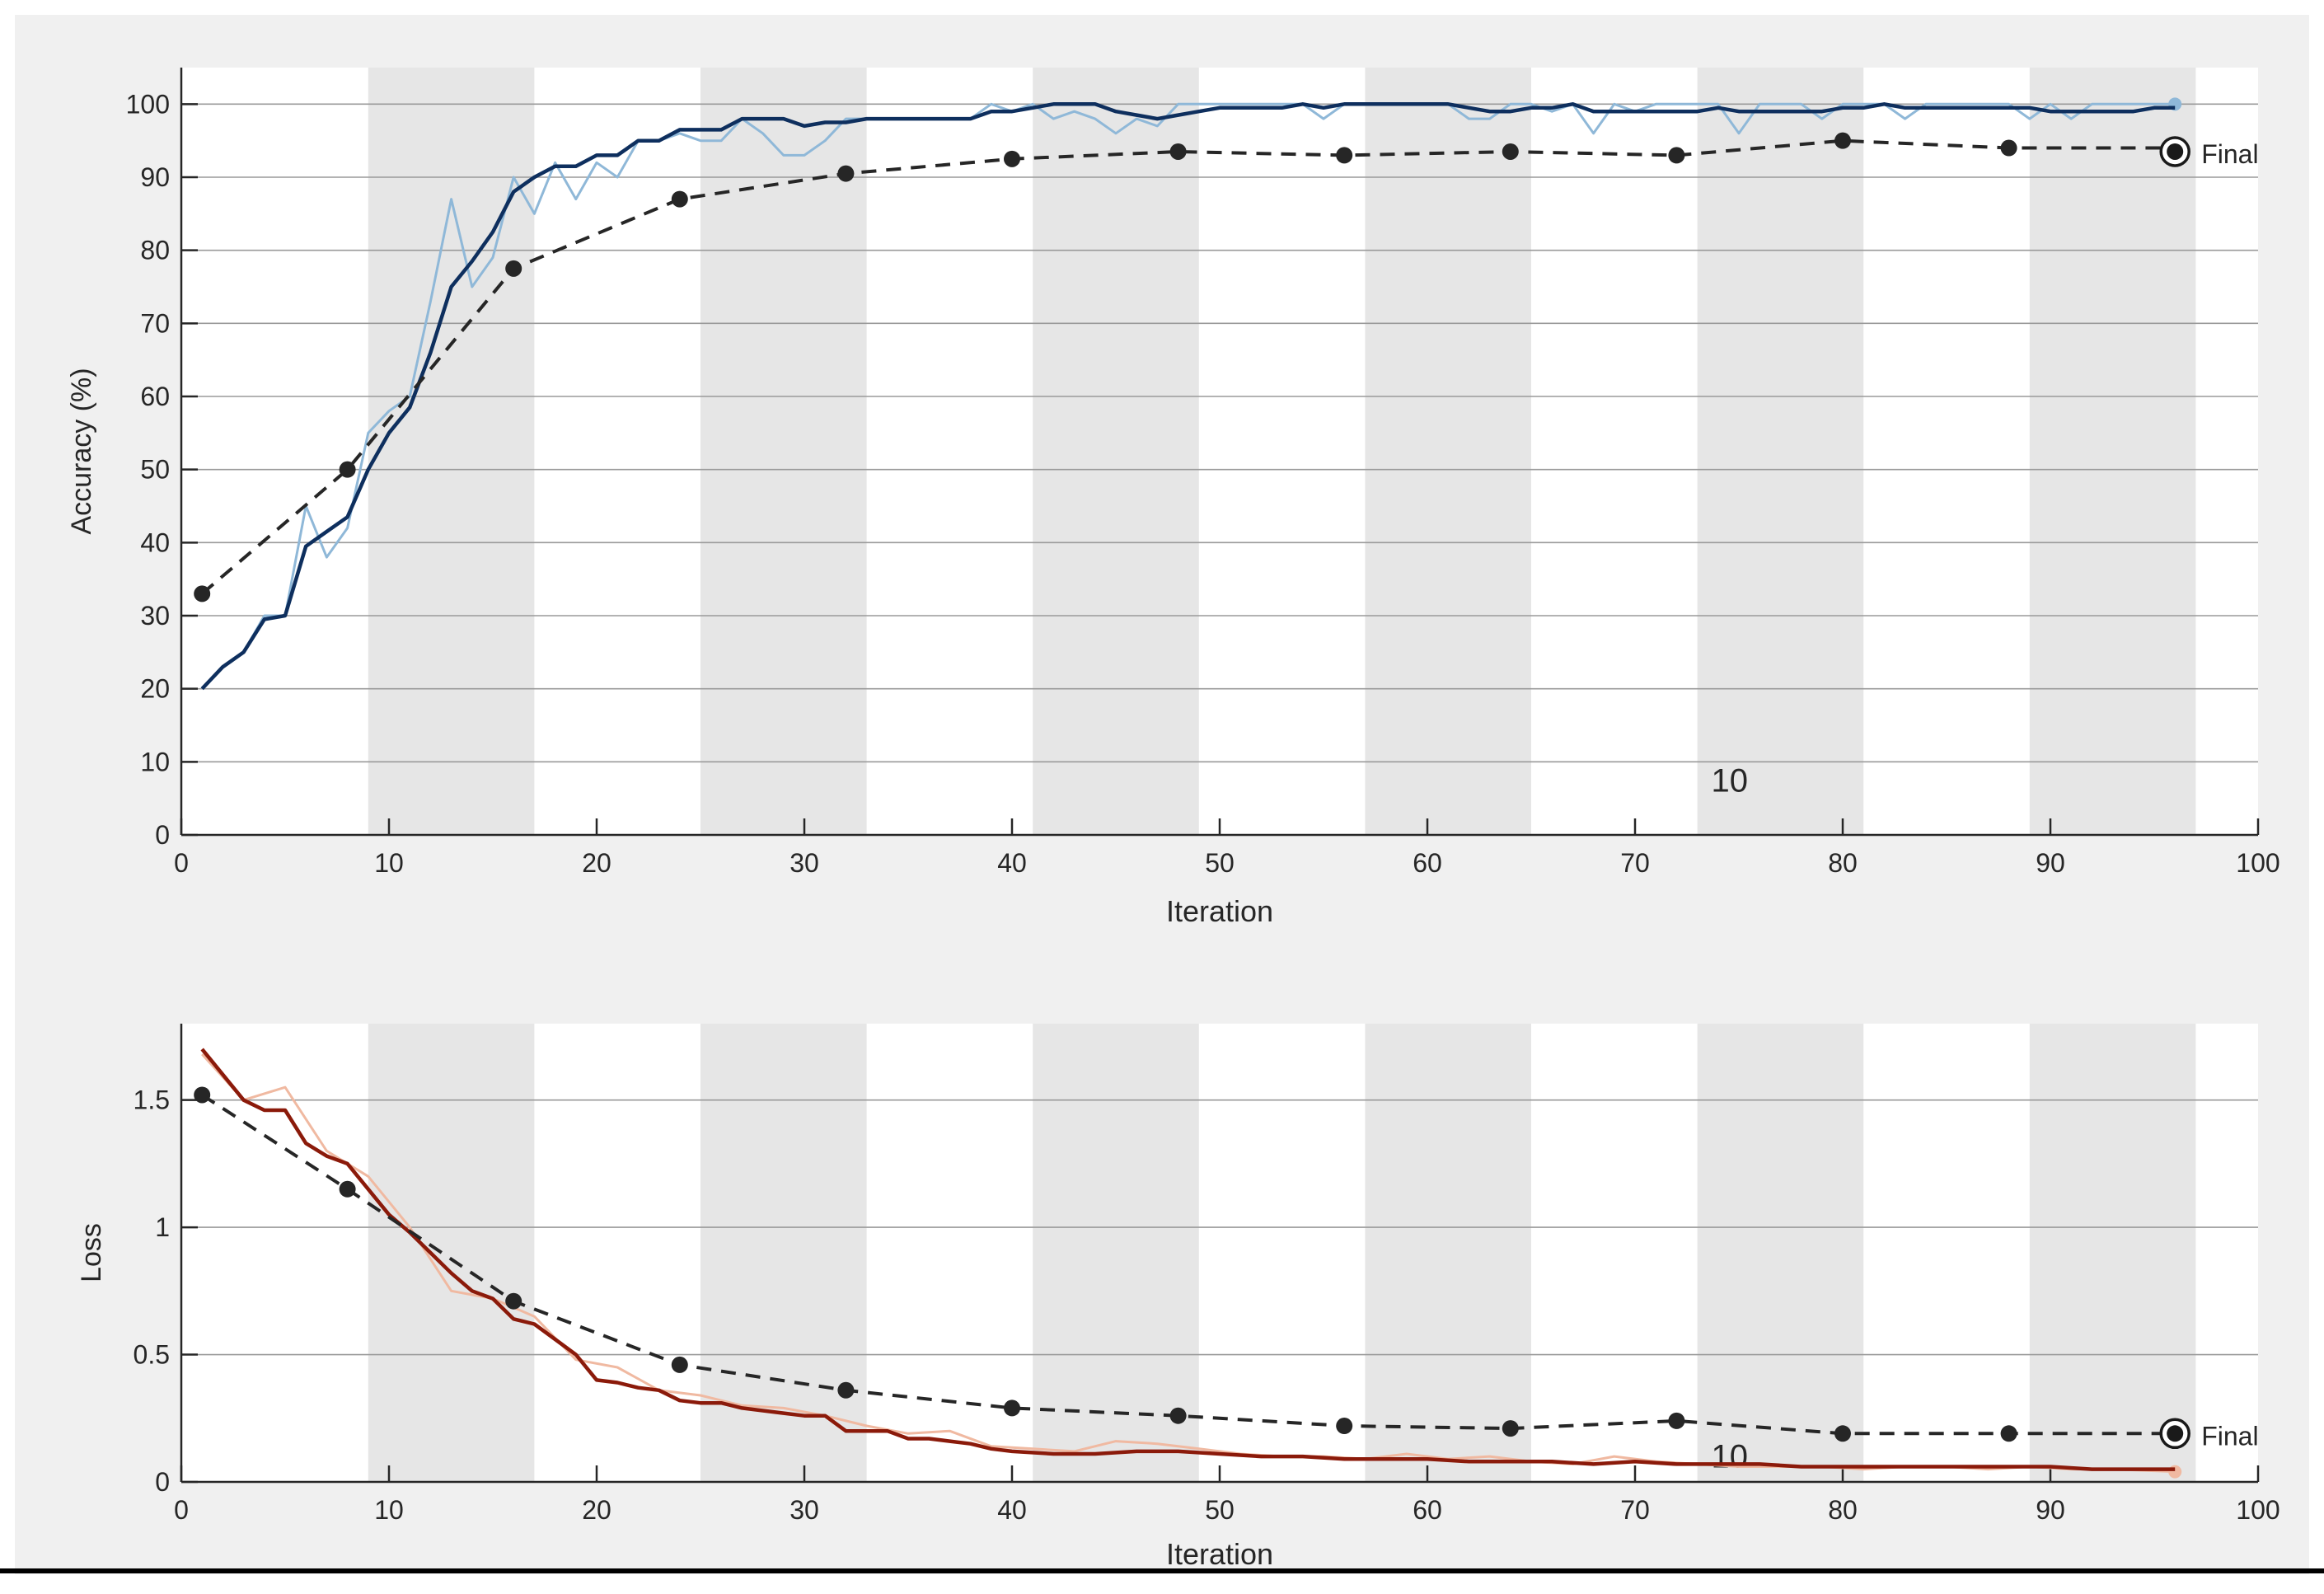 Image resolution: width=2324 pixels, height=1594 pixels. What do you see at coordinates (596, 1510) in the screenshot?
I see `loss-x-tick-label: 20` at bounding box center [596, 1510].